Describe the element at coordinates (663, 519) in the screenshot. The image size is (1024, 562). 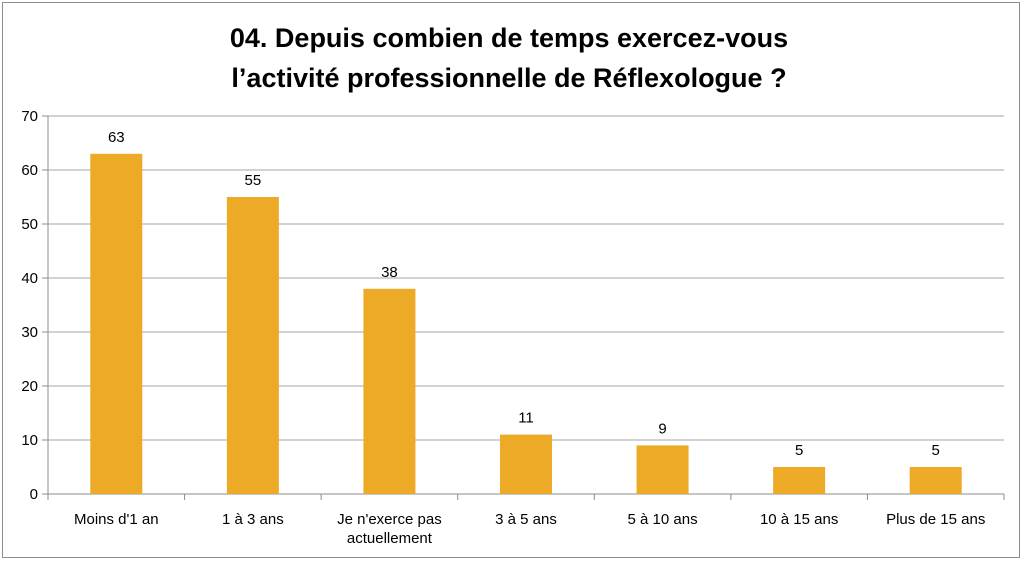
I see `x-category-label: 5 à 10 ans` at that location.